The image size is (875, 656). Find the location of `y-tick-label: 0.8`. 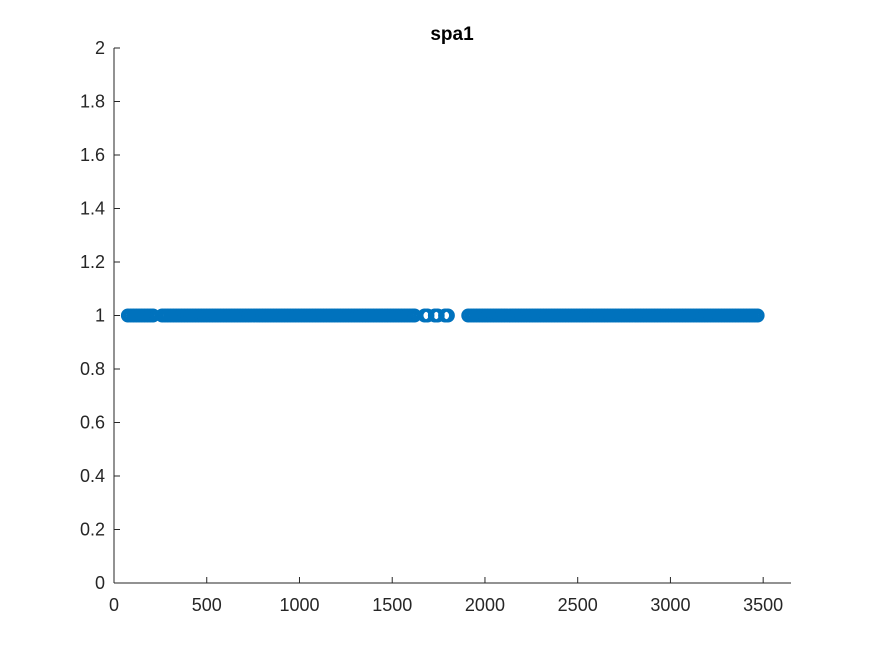

y-tick-label: 0.8 is located at coordinates (92, 369).